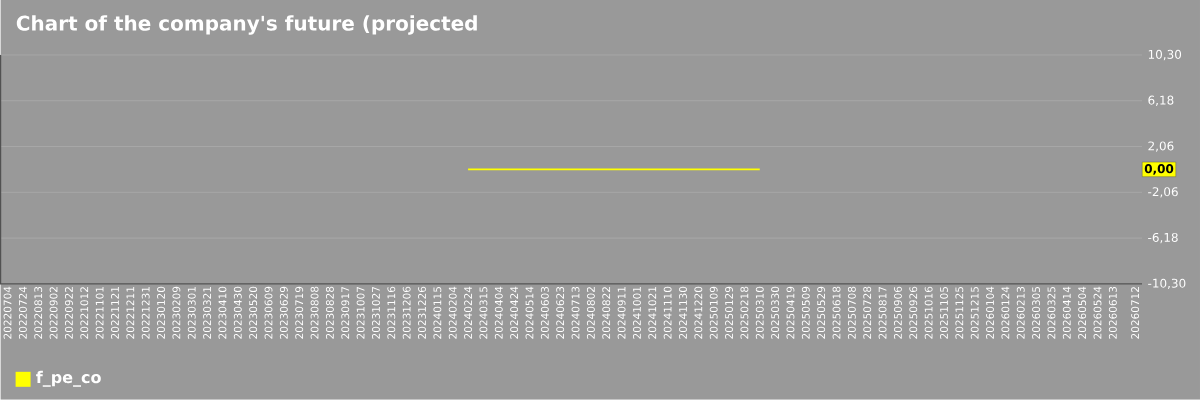 This screenshot has width=1200, height=400. What do you see at coordinates (1161, 100) in the screenshot?
I see `y-tick-label: 6,18` at bounding box center [1161, 100].